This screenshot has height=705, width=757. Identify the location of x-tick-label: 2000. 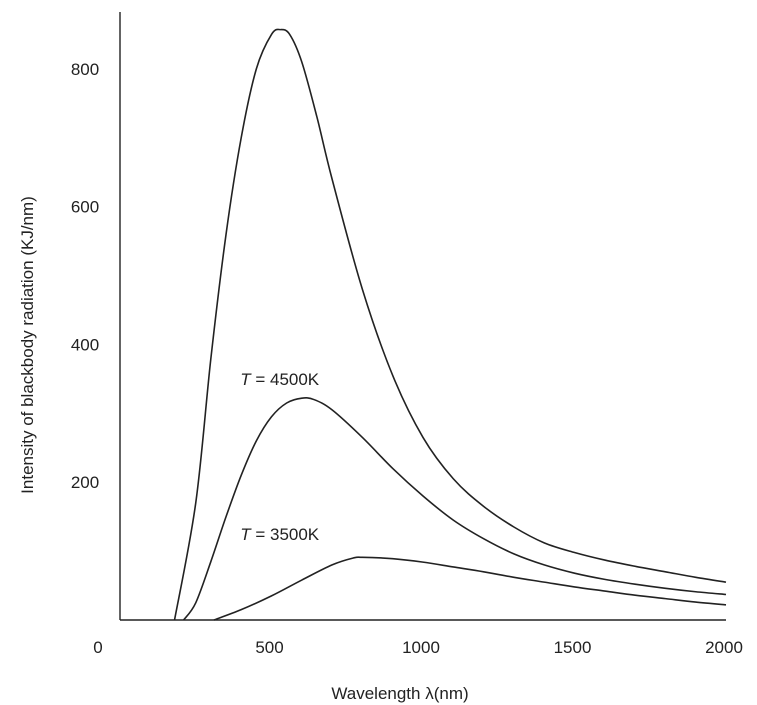
(724, 647).